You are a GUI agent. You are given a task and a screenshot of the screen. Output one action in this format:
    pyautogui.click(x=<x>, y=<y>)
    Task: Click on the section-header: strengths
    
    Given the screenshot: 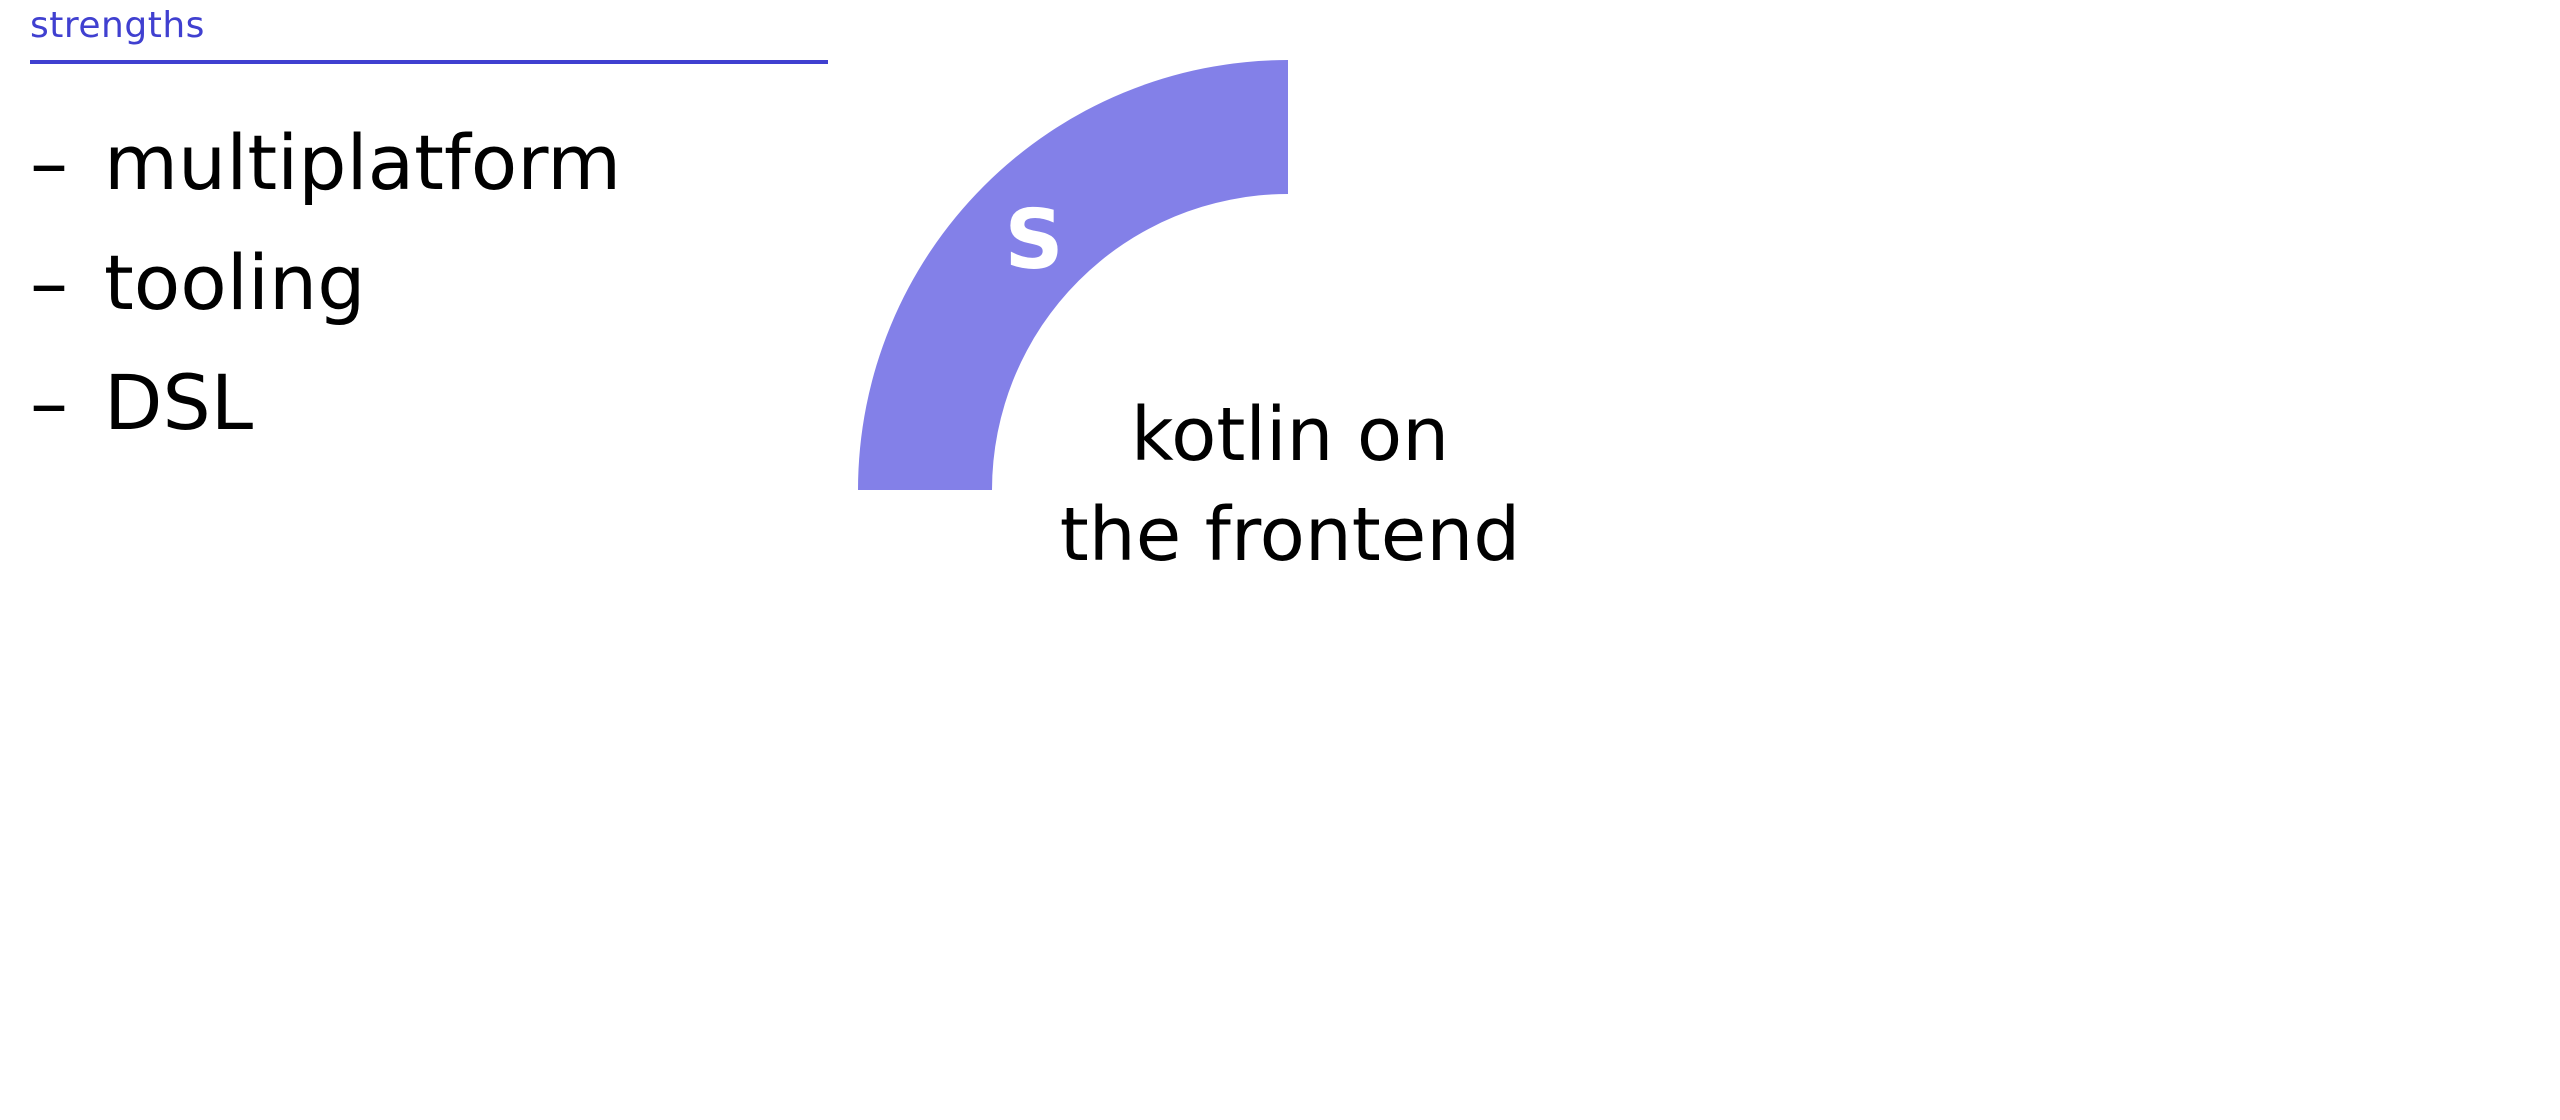 What is the action you would take?
    pyautogui.click(x=429, y=32)
    